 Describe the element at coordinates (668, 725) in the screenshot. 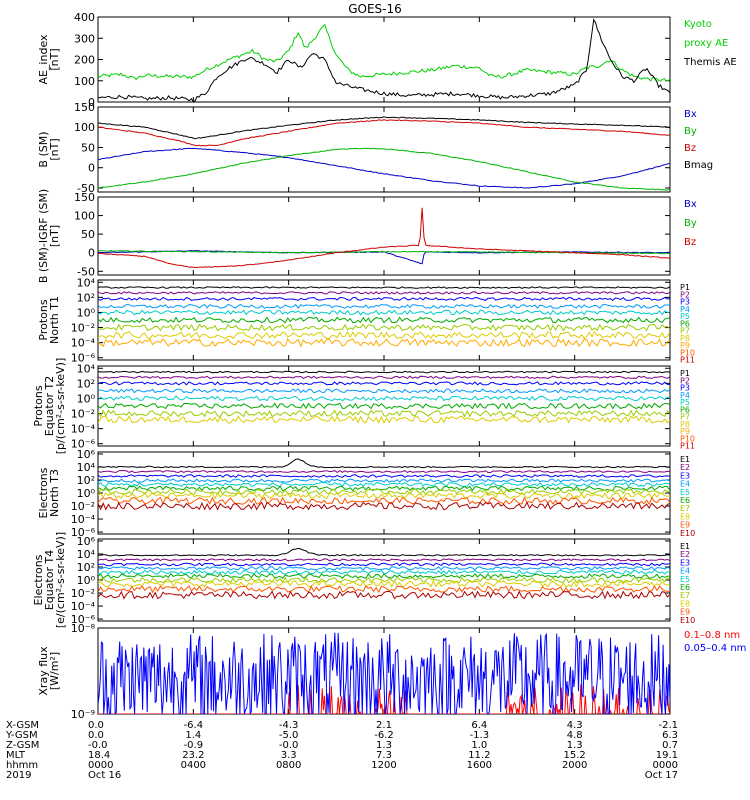

I see `ephemeris-value: -2.1` at that location.